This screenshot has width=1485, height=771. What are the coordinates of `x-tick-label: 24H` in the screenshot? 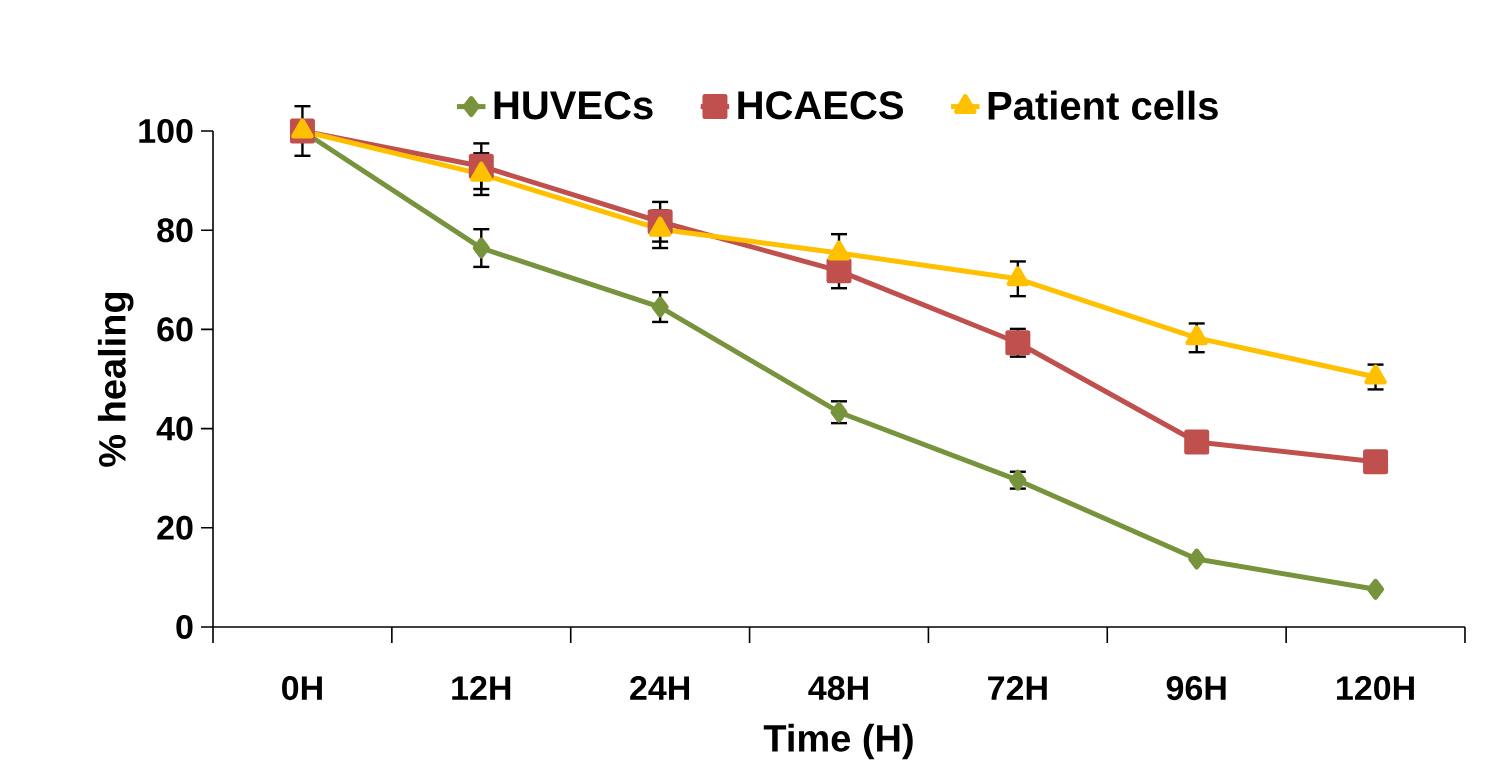 It's located at (660, 688).